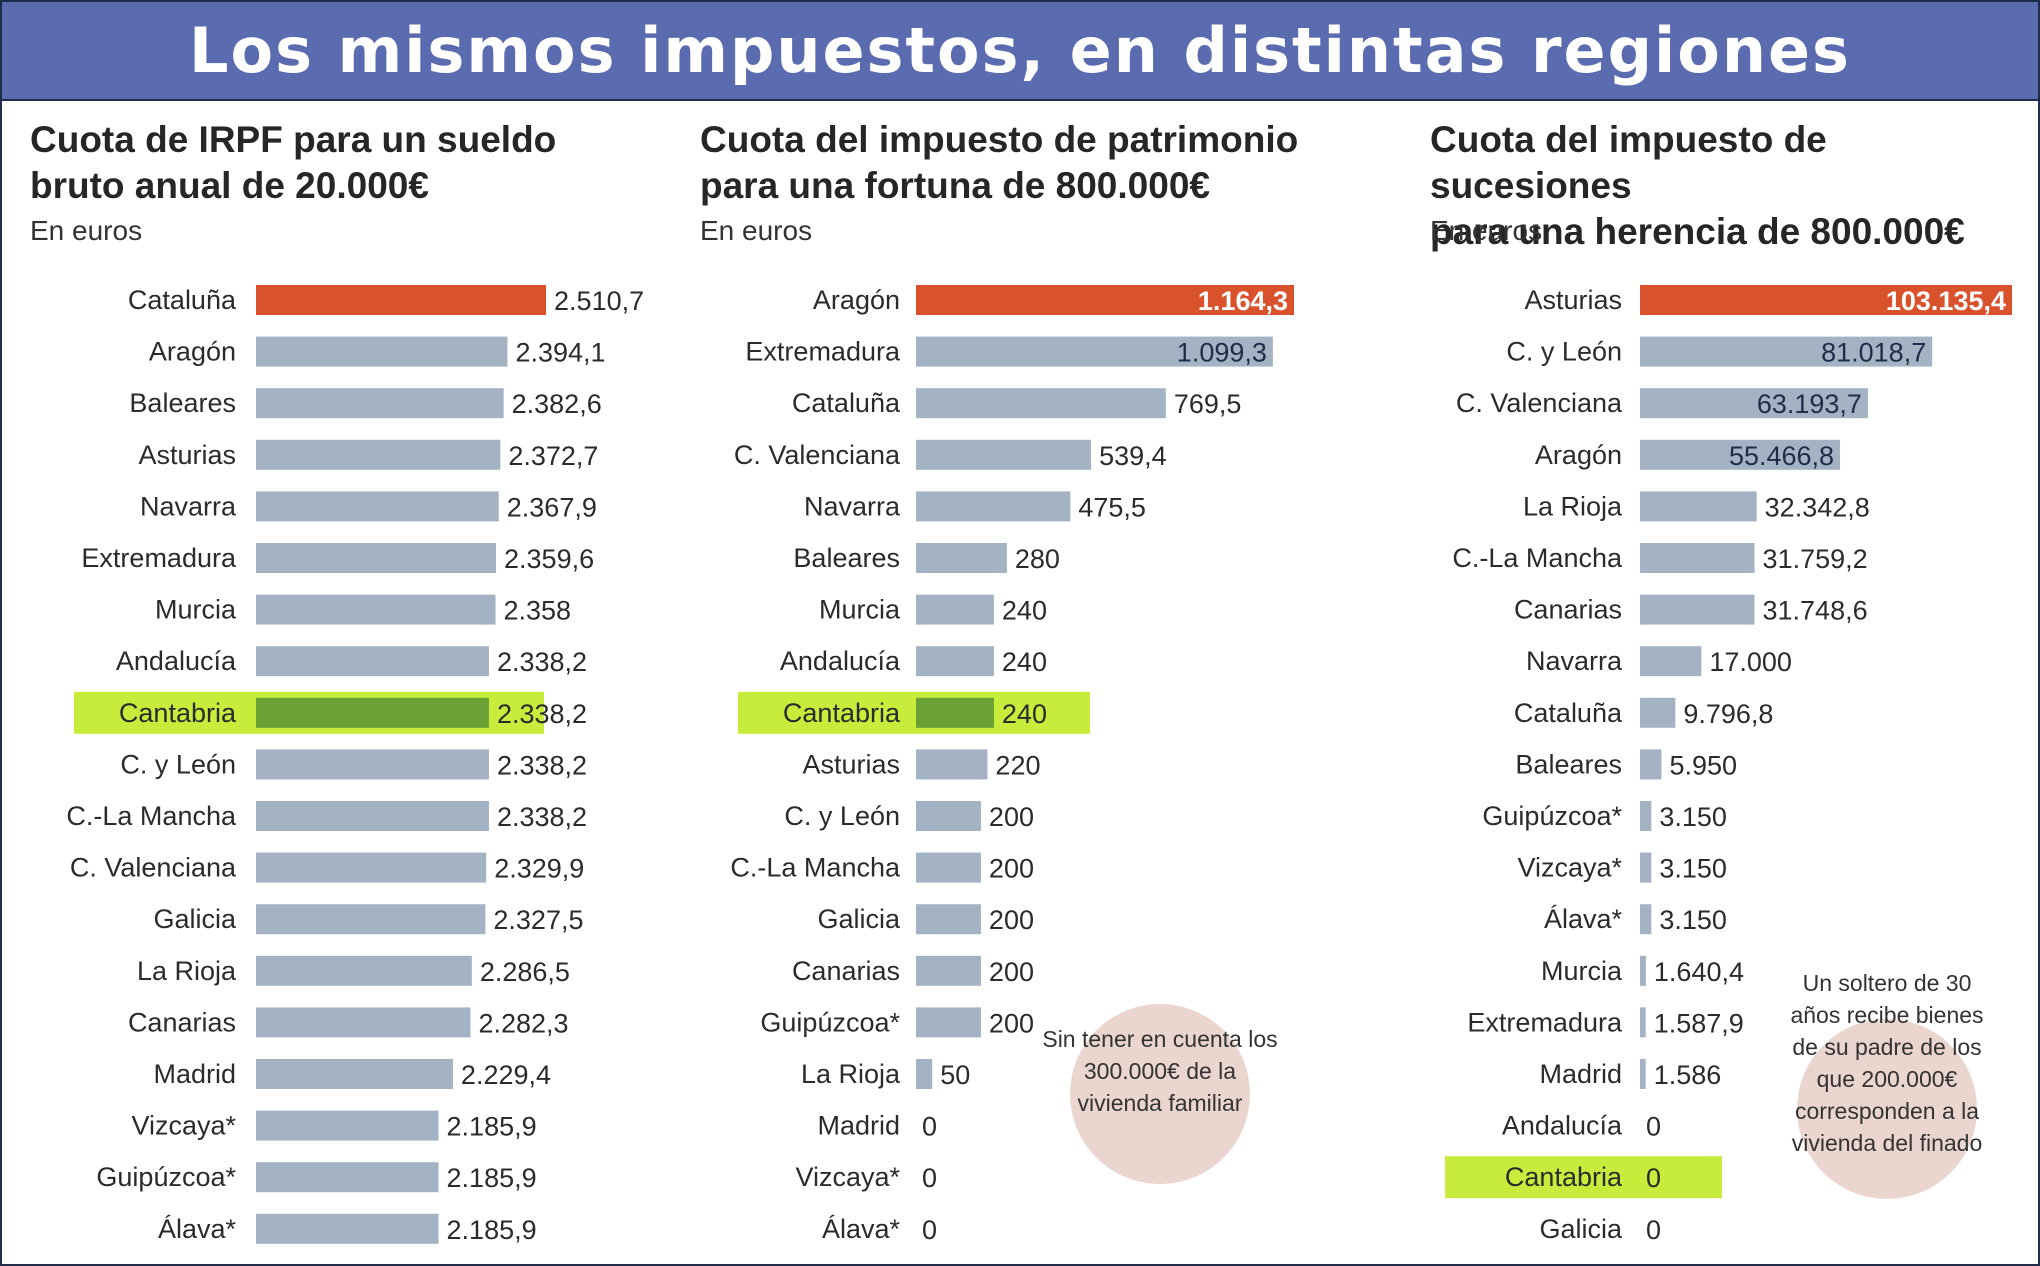 This screenshot has width=2040, height=1266. Describe the element at coordinates (1651, 764) in the screenshot. I see `sucesiones-bar-baleares` at that location.